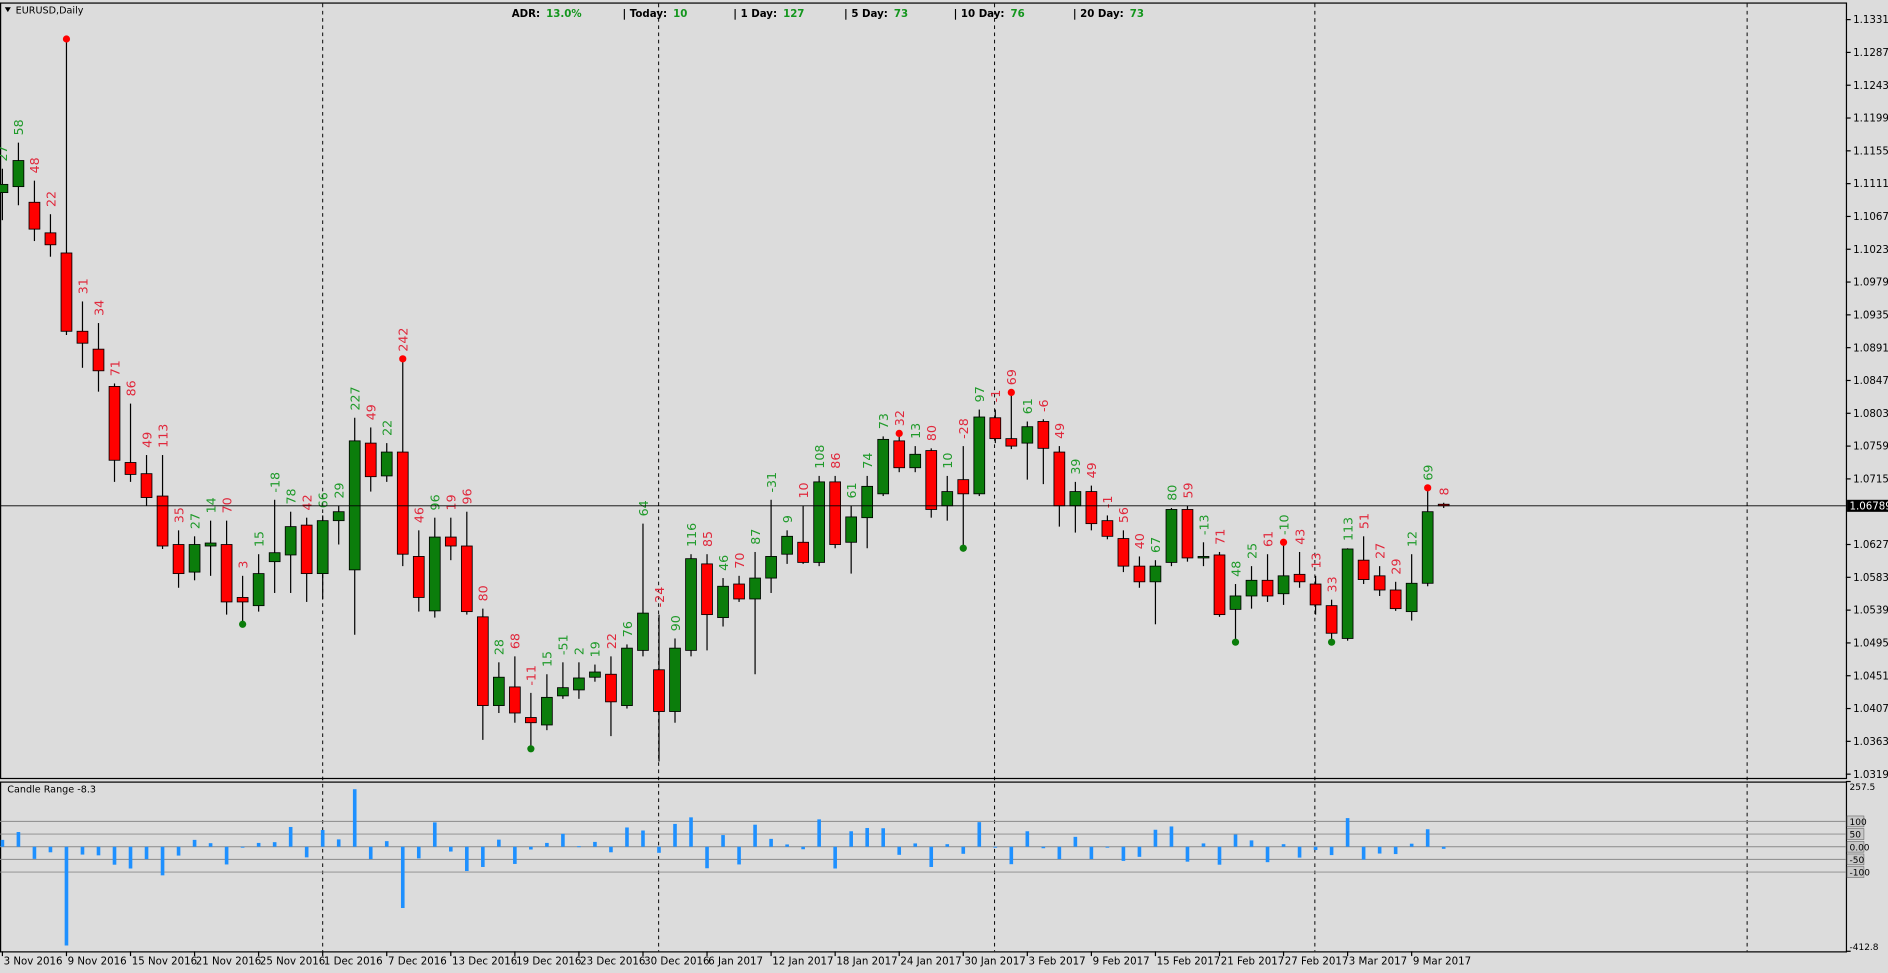 The width and height of the screenshot is (1888, 973). What do you see at coordinates (931, 433) in the screenshot?
I see `range-label: 80` at bounding box center [931, 433].